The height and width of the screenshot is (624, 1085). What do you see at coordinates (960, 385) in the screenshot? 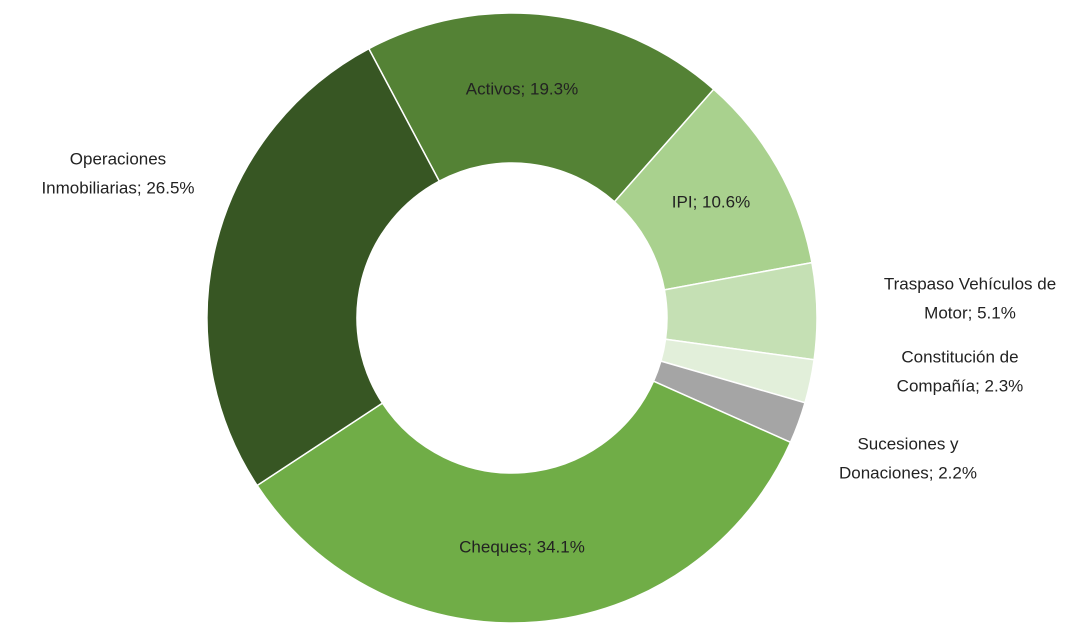
I see `data-label: Compañía; 2.3%` at bounding box center [960, 385].